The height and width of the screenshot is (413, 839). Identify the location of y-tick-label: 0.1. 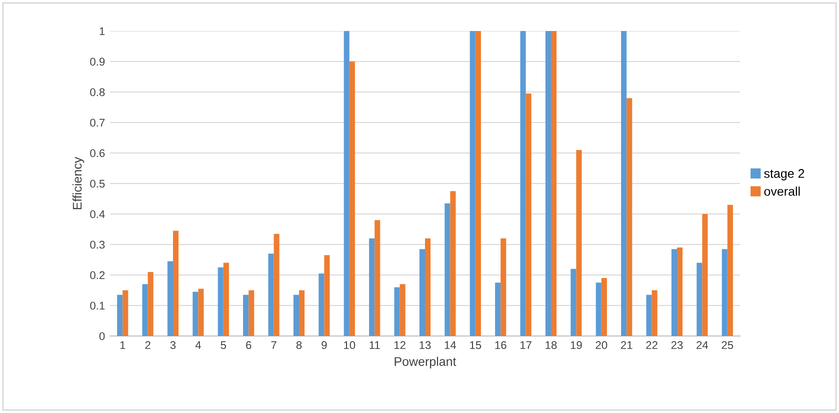
(97, 306).